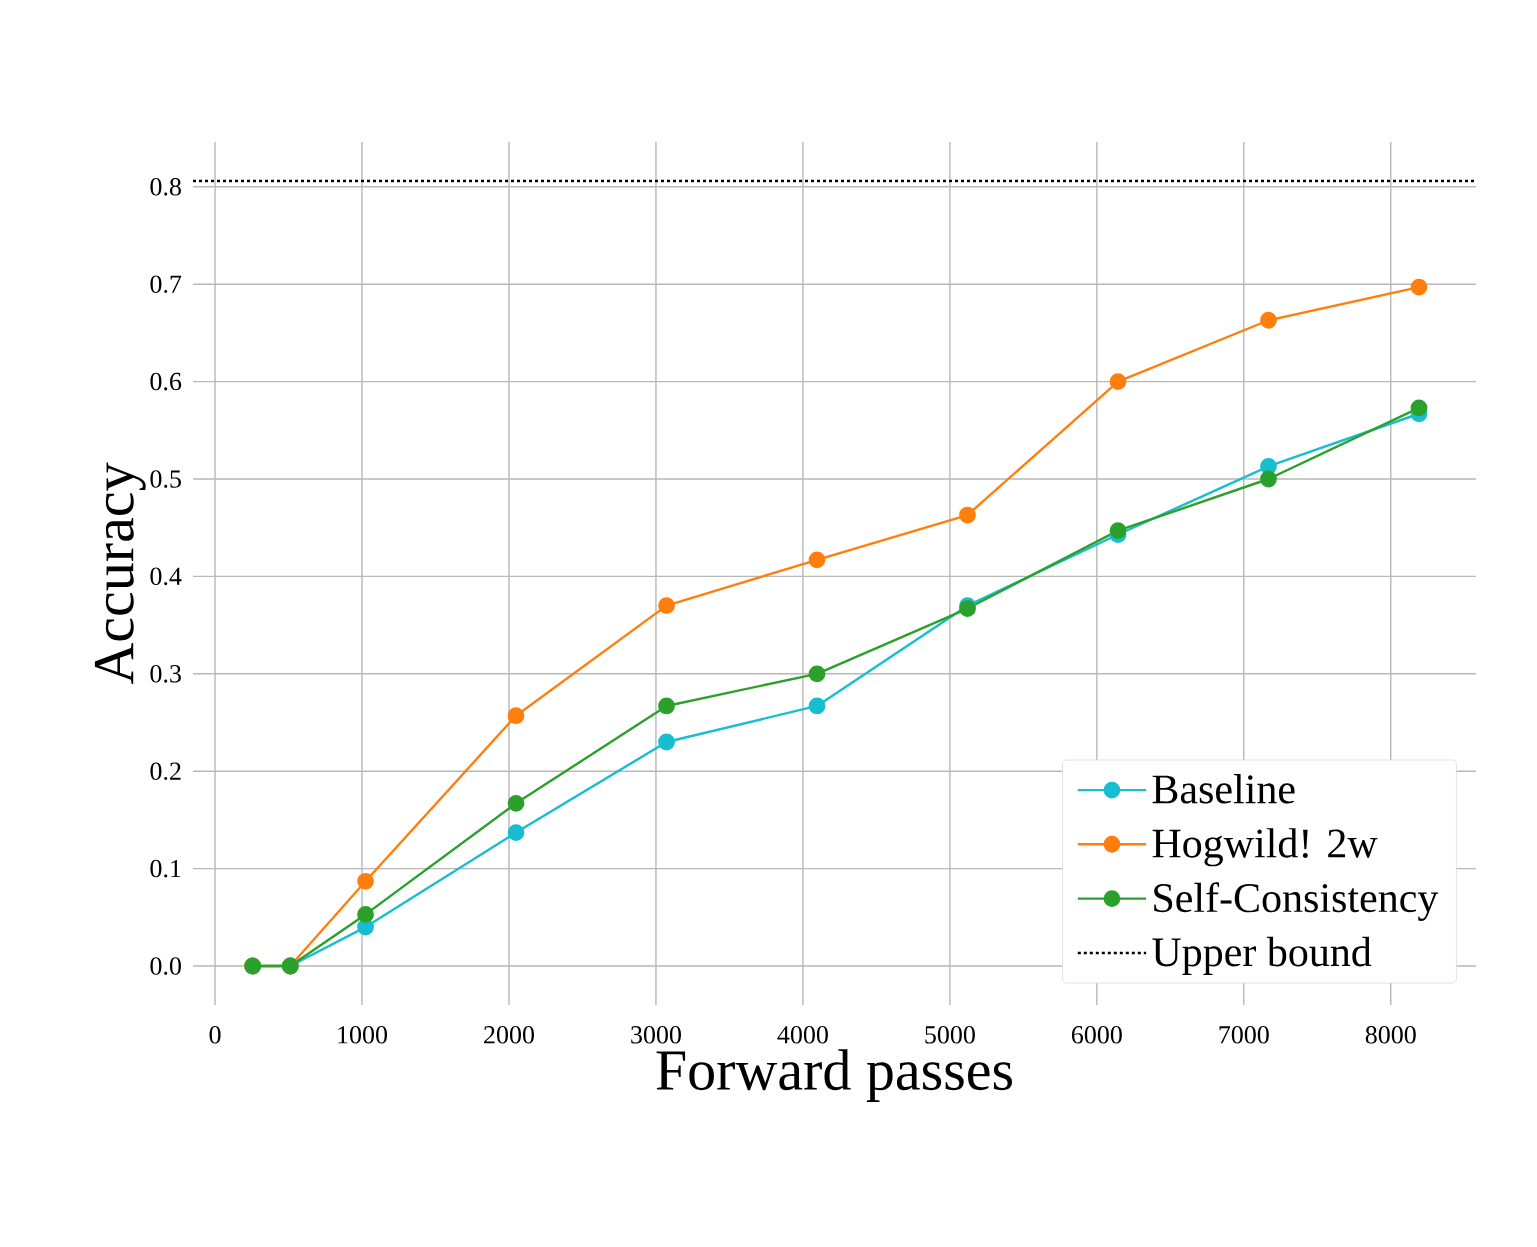 The height and width of the screenshot is (1247, 1537). What do you see at coordinates (1223, 789) in the screenshot?
I see `legend-label: Baseline` at bounding box center [1223, 789].